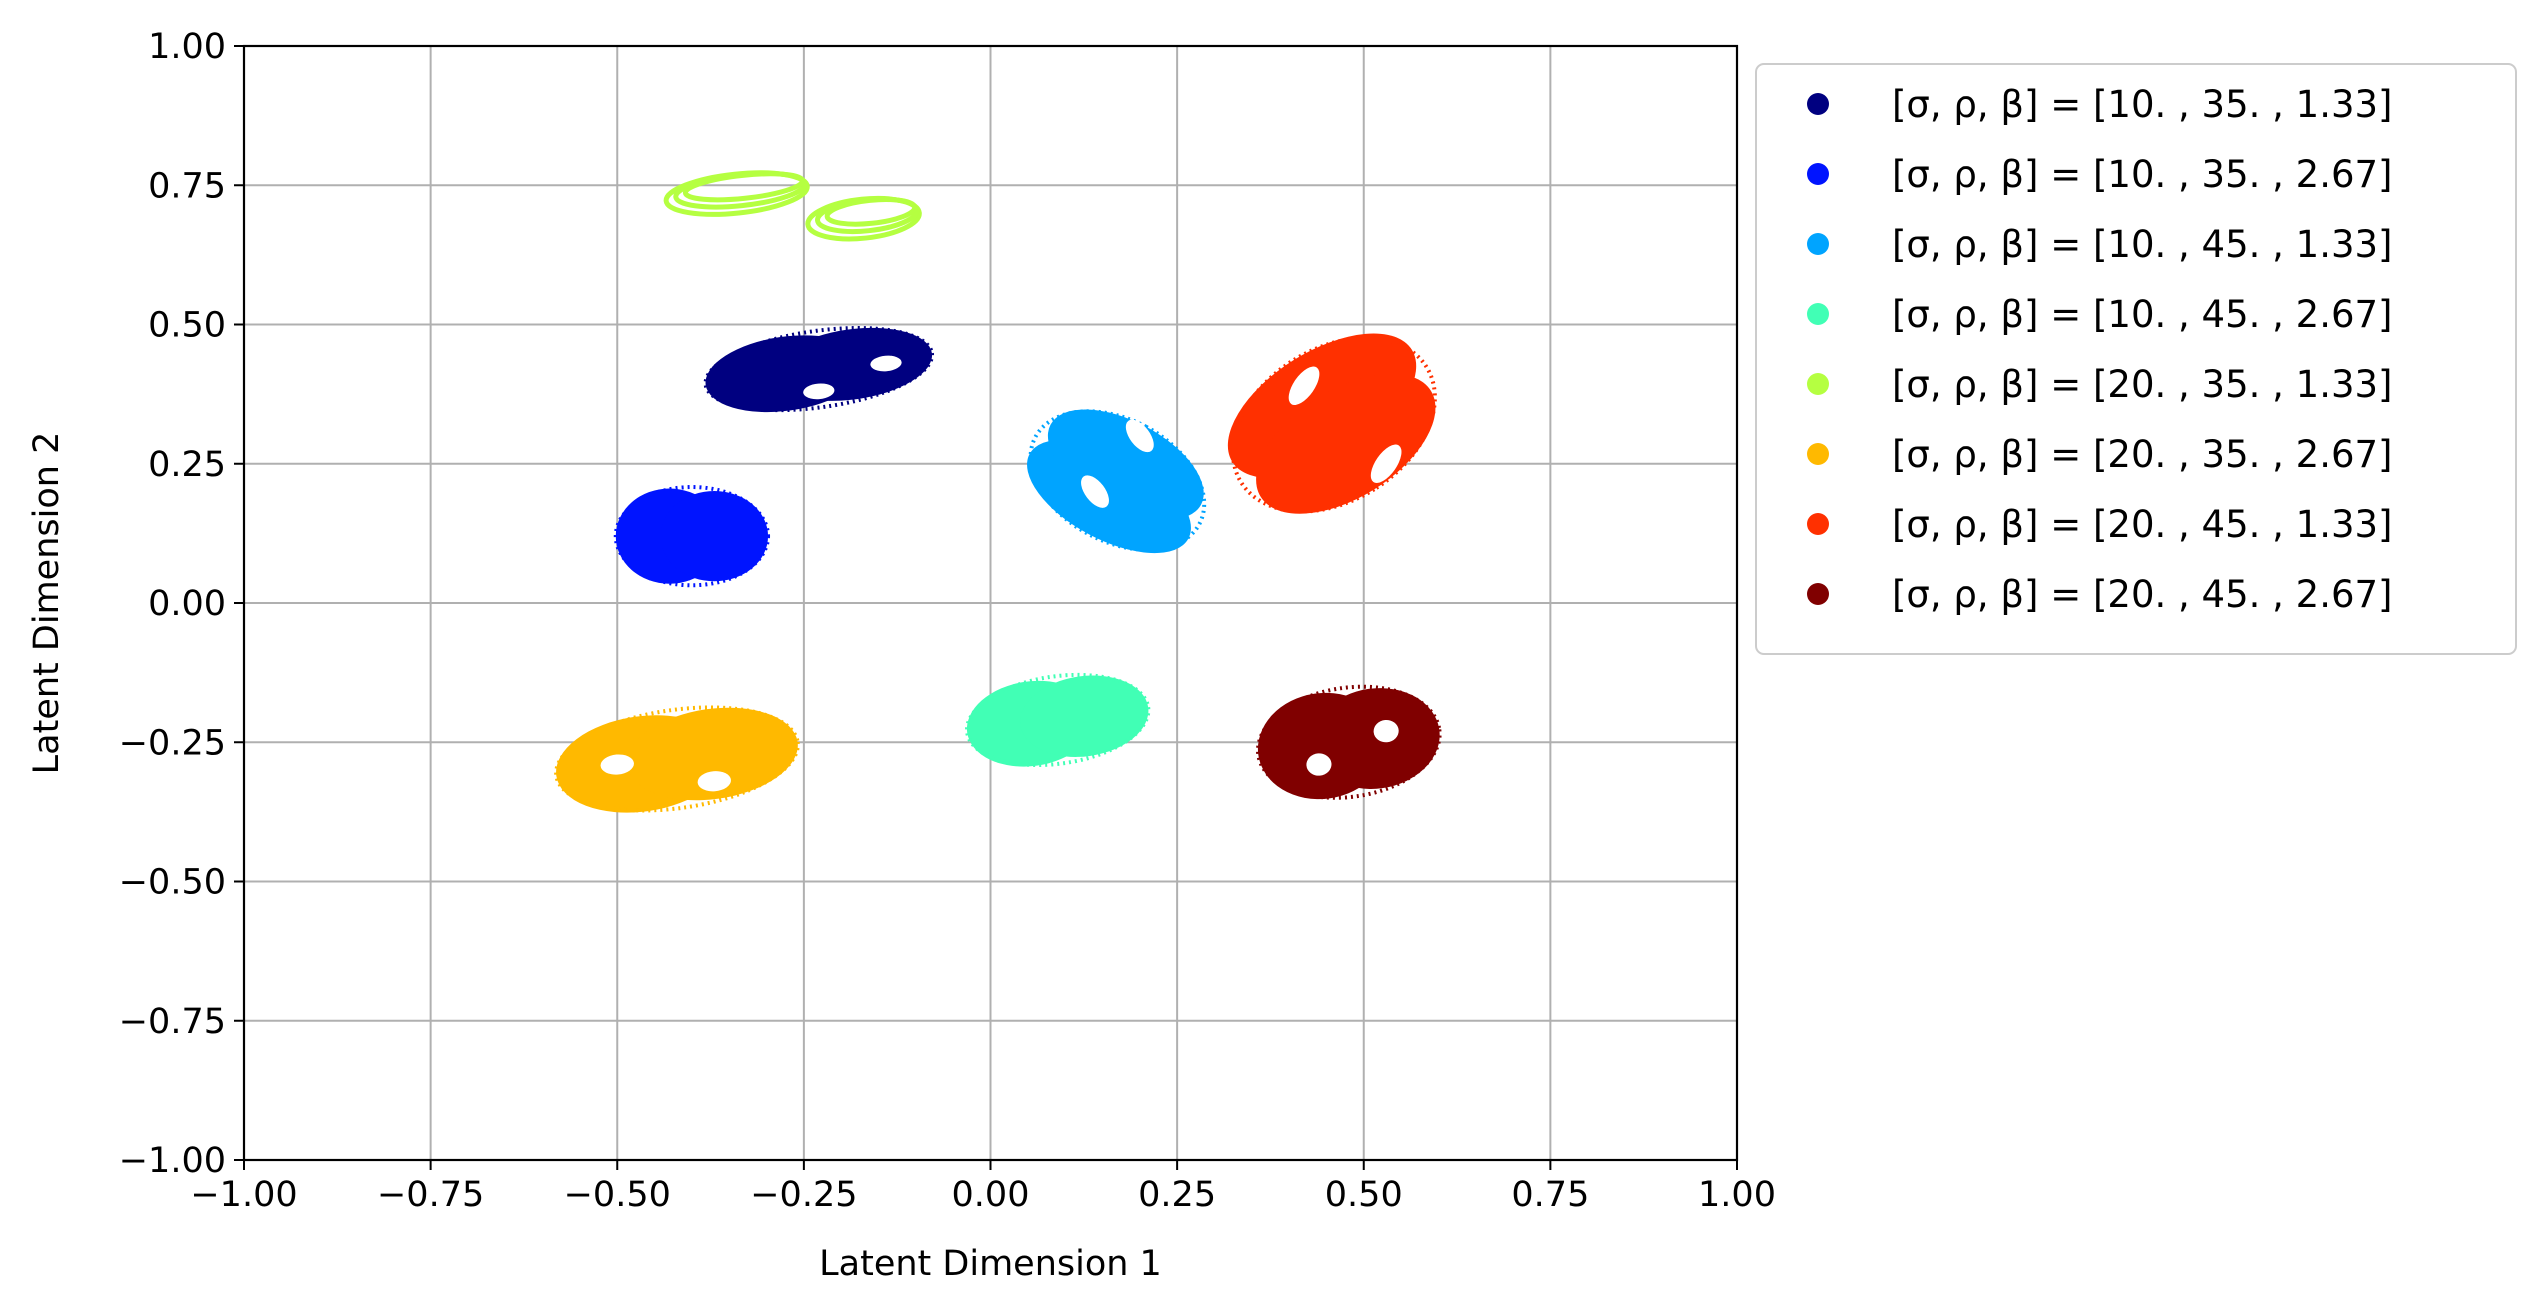 Image resolution: width=2534 pixels, height=1310 pixels. I want to click on legend-entry: [σ, ρ, β] = [10. , 45. , 2.67], so click(2142, 314).